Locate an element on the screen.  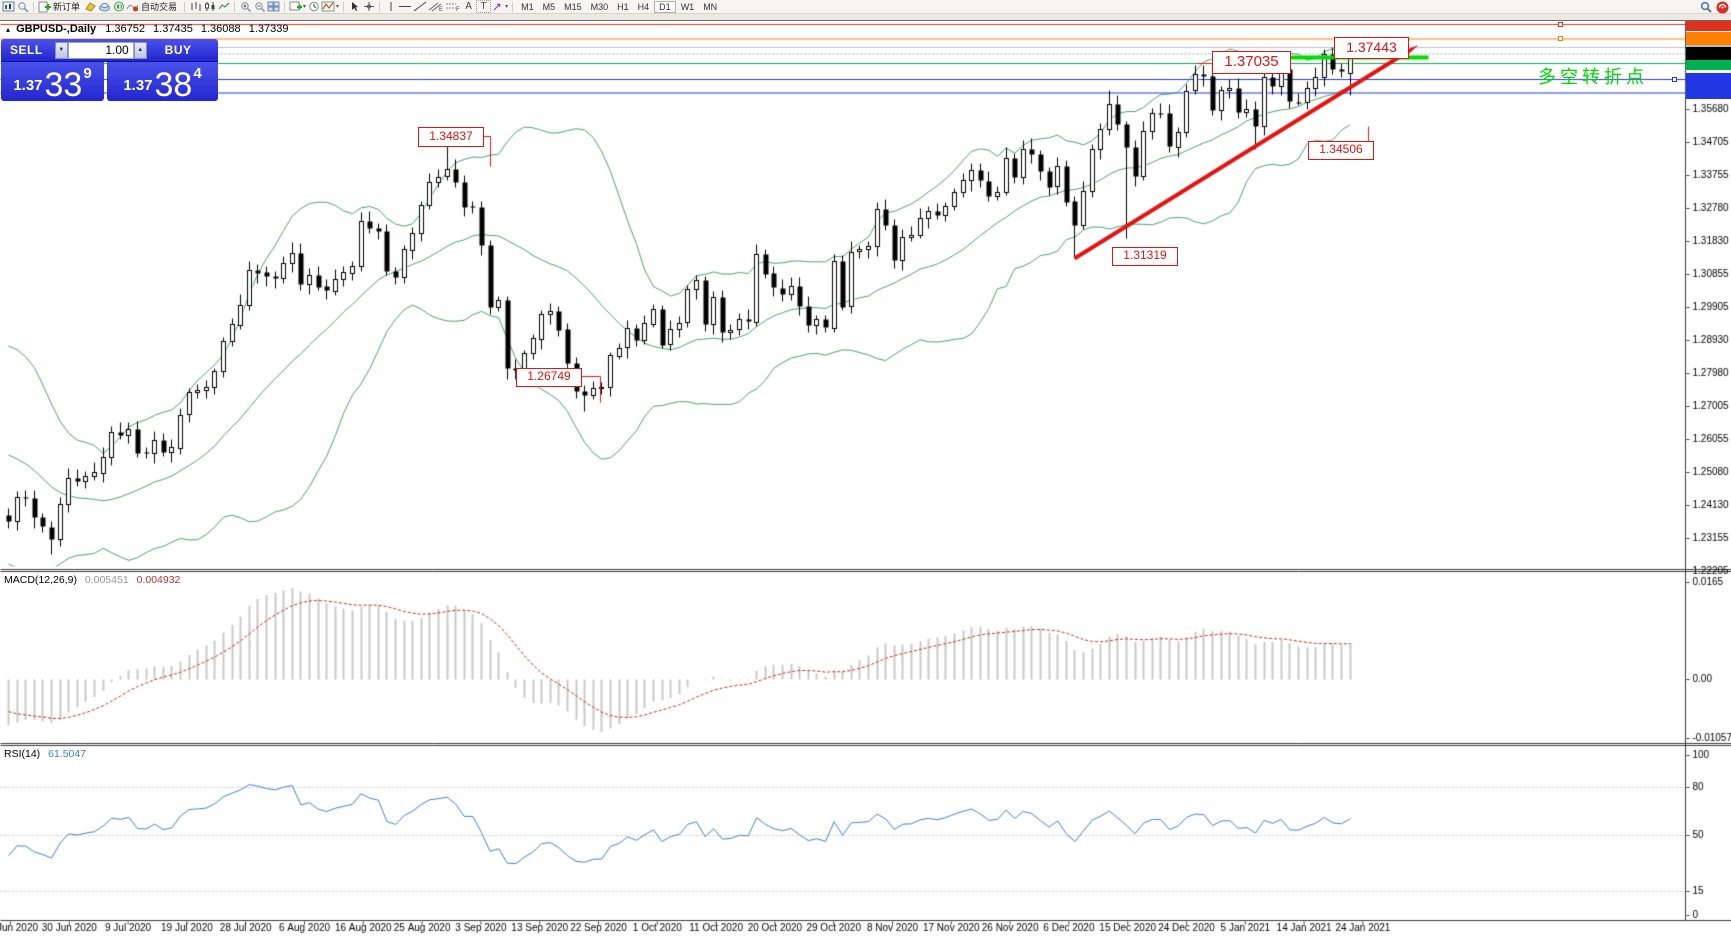
bar-chart-icon is located at coordinates (195, 7).